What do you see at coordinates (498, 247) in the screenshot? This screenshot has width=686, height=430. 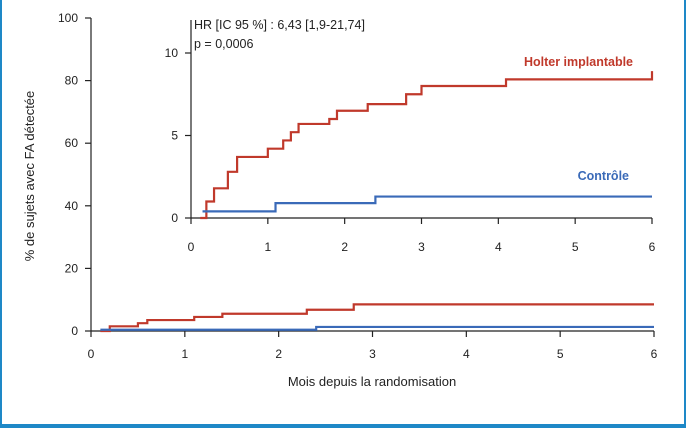 I see `inset-x-tick-label: 4` at bounding box center [498, 247].